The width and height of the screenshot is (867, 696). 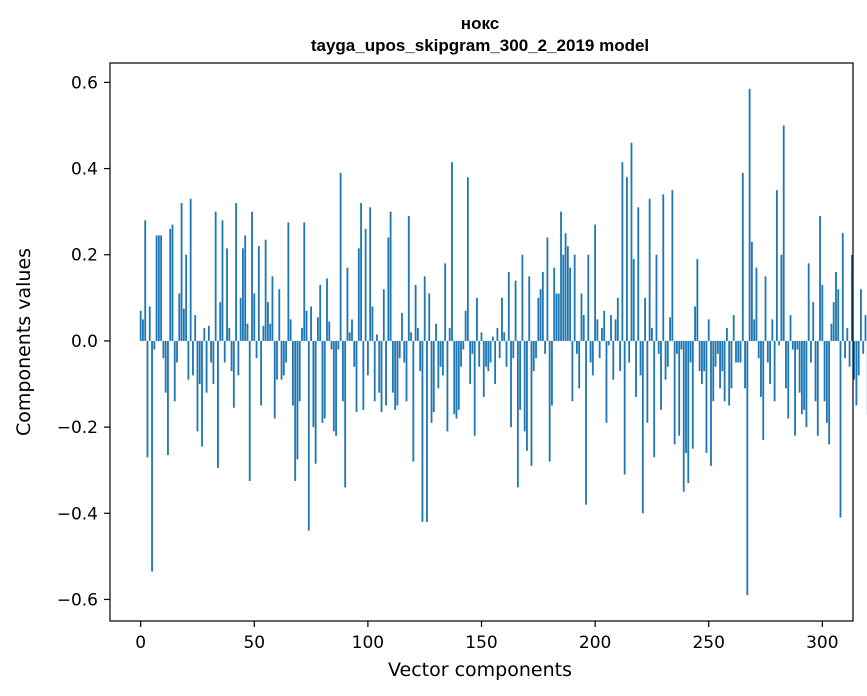 What do you see at coordinates (481, 643) in the screenshot?
I see `x-tick-label: 150` at bounding box center [481, 643].